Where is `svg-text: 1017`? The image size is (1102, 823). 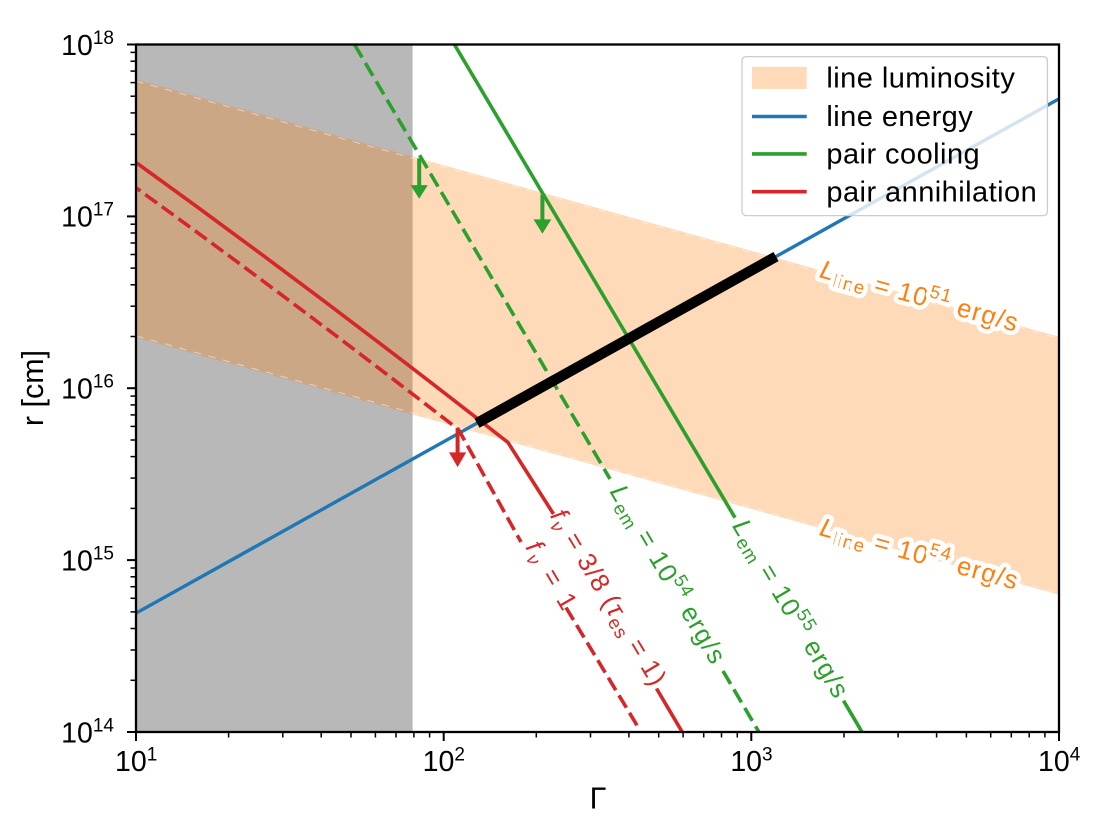
svg-text: 1017 is located at coordinates (87, 217).